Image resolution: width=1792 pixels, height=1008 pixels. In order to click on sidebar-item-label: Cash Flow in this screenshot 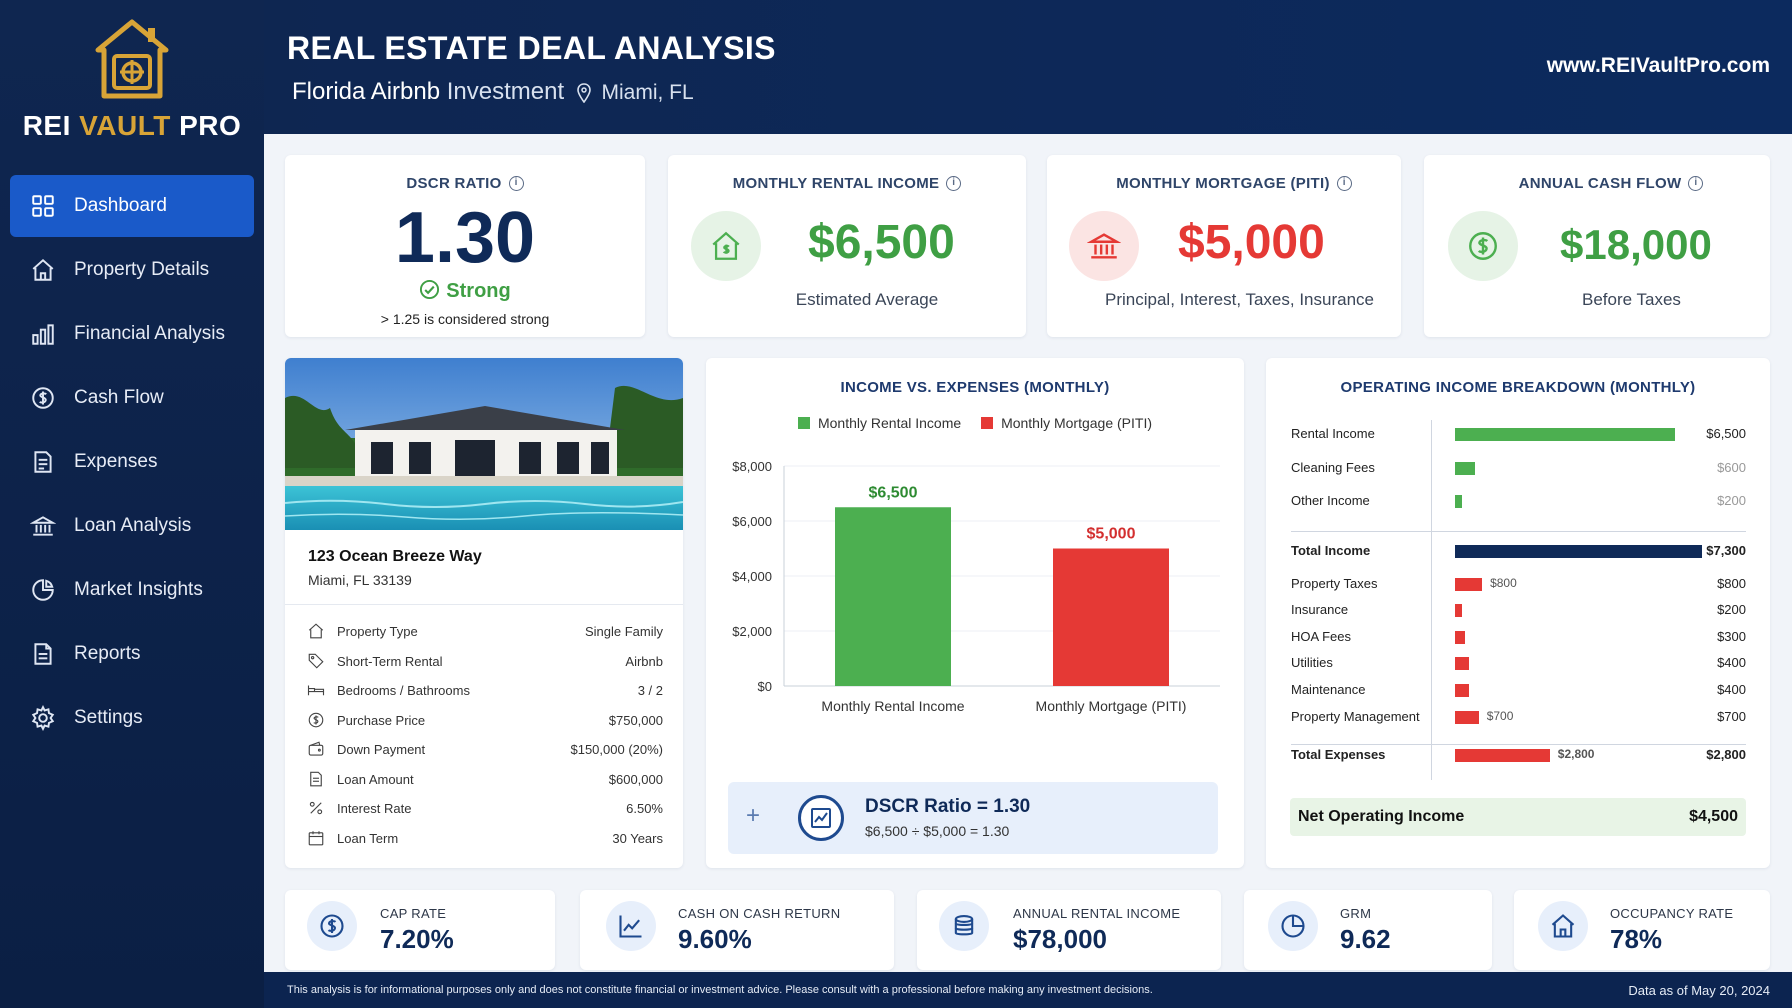, I will do `click(119, 397)`.